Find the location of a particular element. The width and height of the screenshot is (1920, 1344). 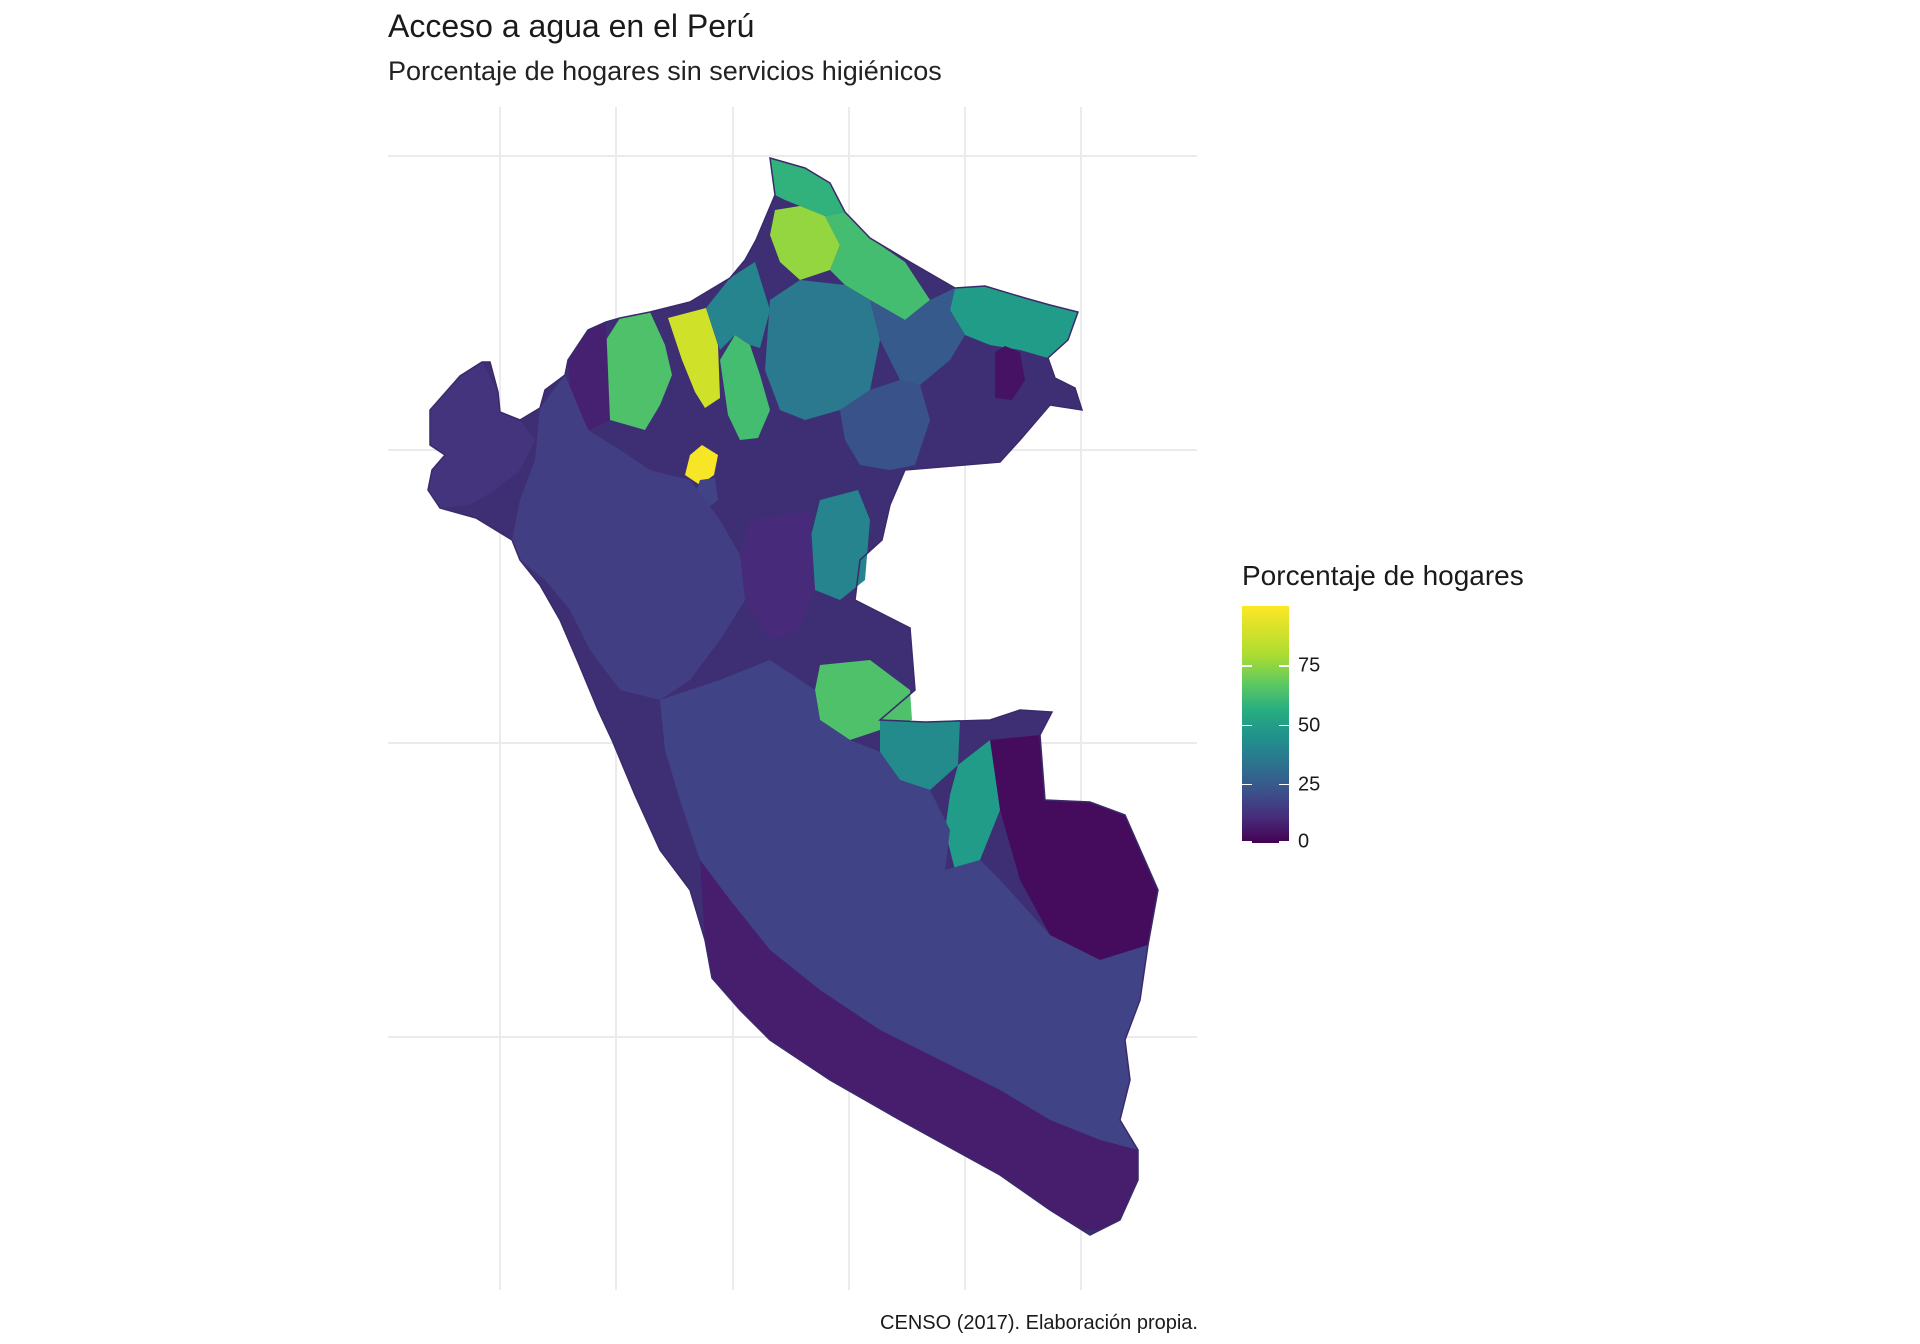

legend: Porcentaje de hogares 0 25 50 75 is located at coordinates (1383, 706).